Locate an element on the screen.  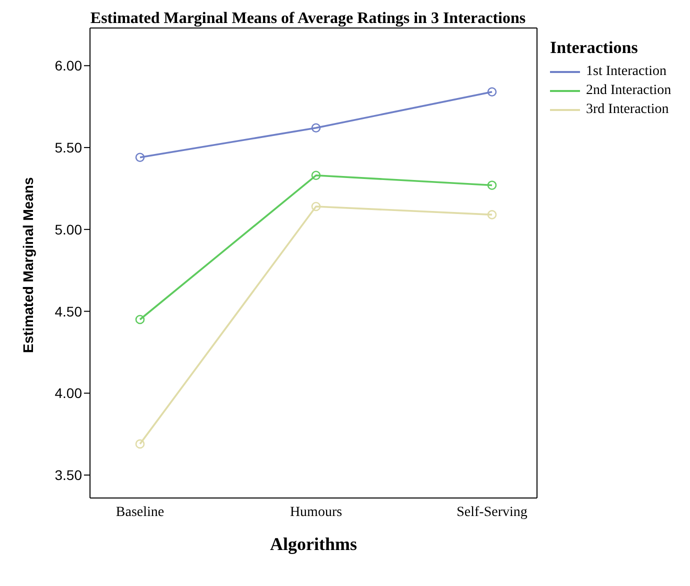
x-tick-label: Baseline is located at coordinates (140, 512).